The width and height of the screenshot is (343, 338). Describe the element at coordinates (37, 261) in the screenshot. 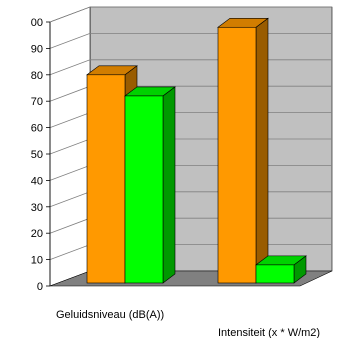

I see `y-tick-label: 10` at that location.